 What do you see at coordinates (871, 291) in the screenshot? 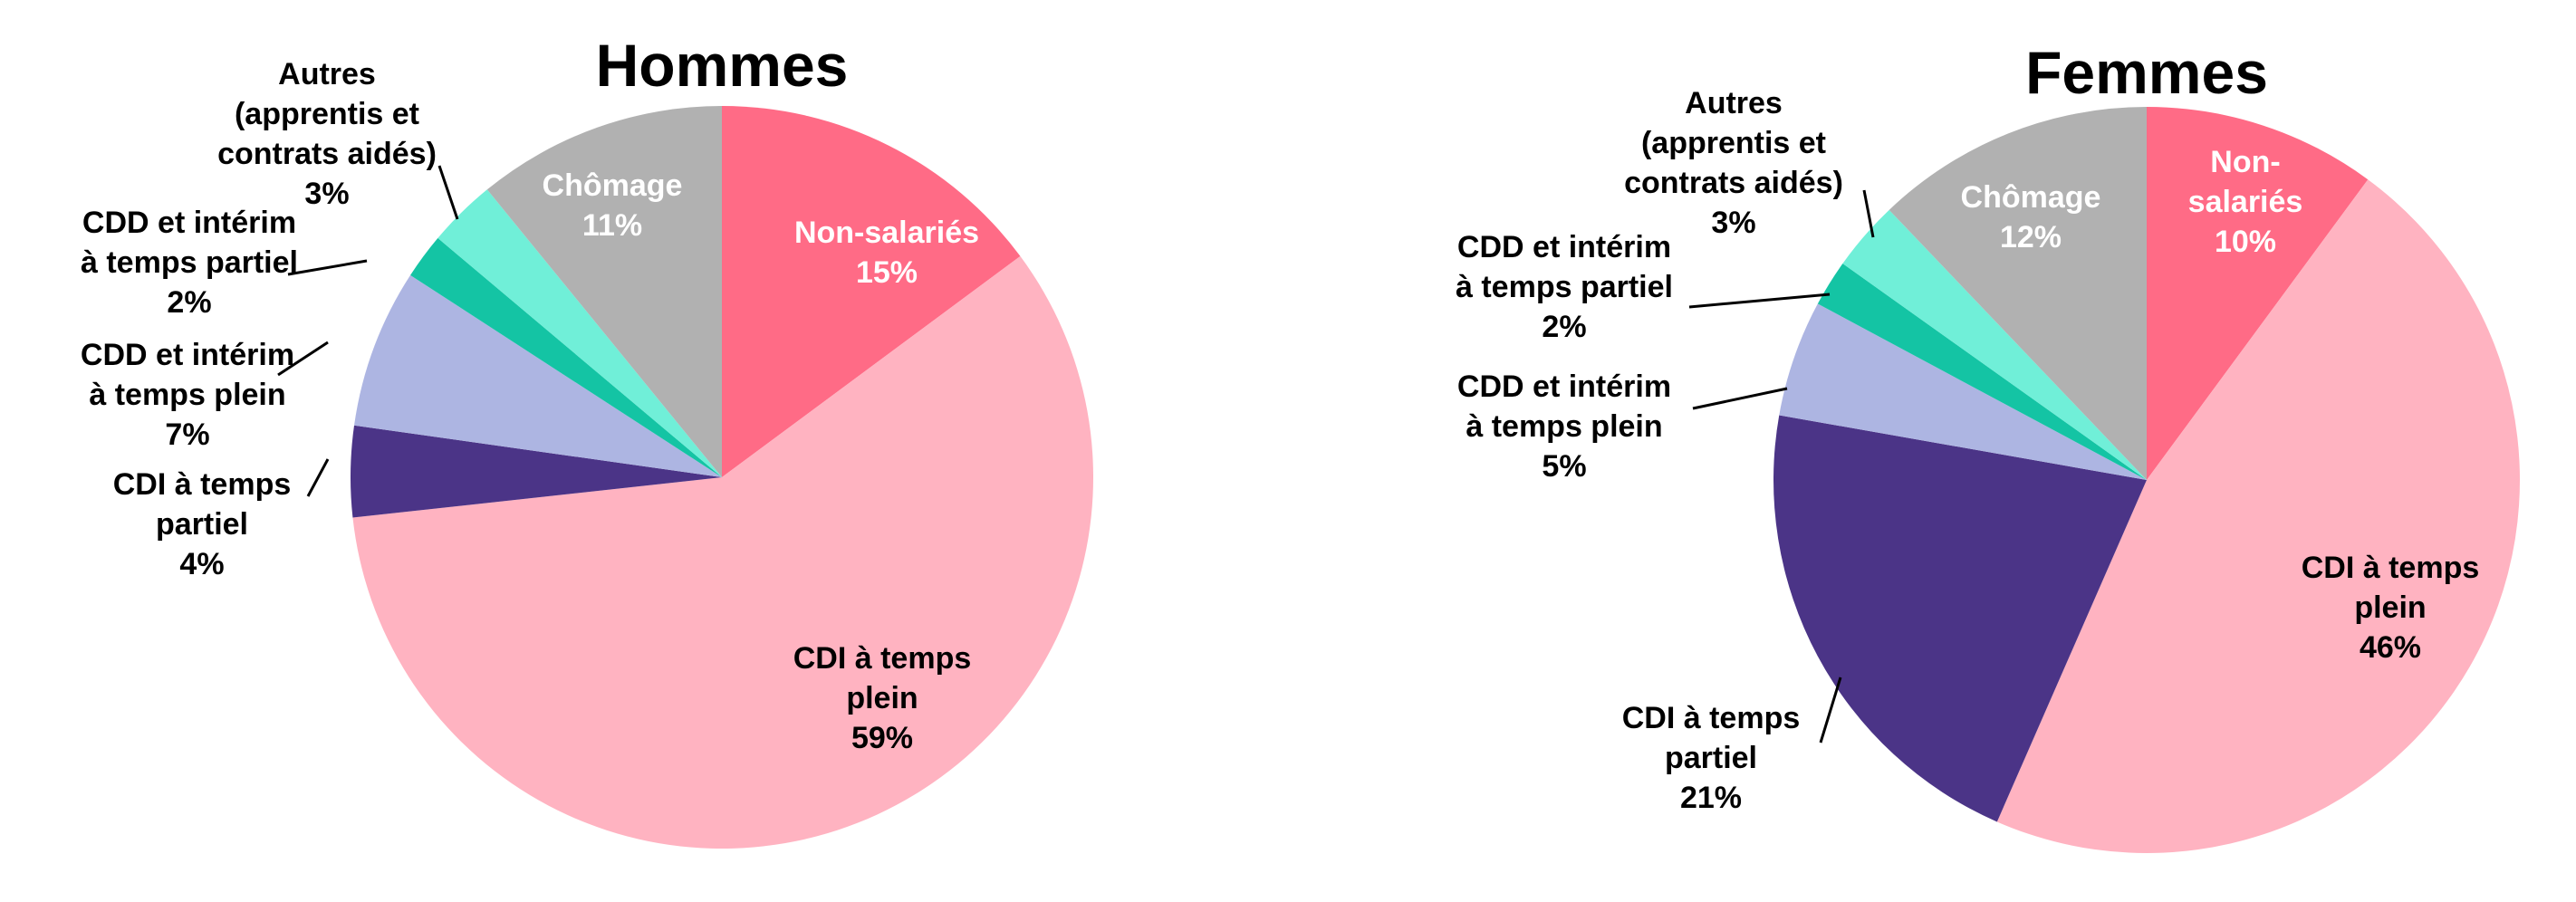
I see `pie-slice-hommes-non-salaries` at bounding box center [871, 291].